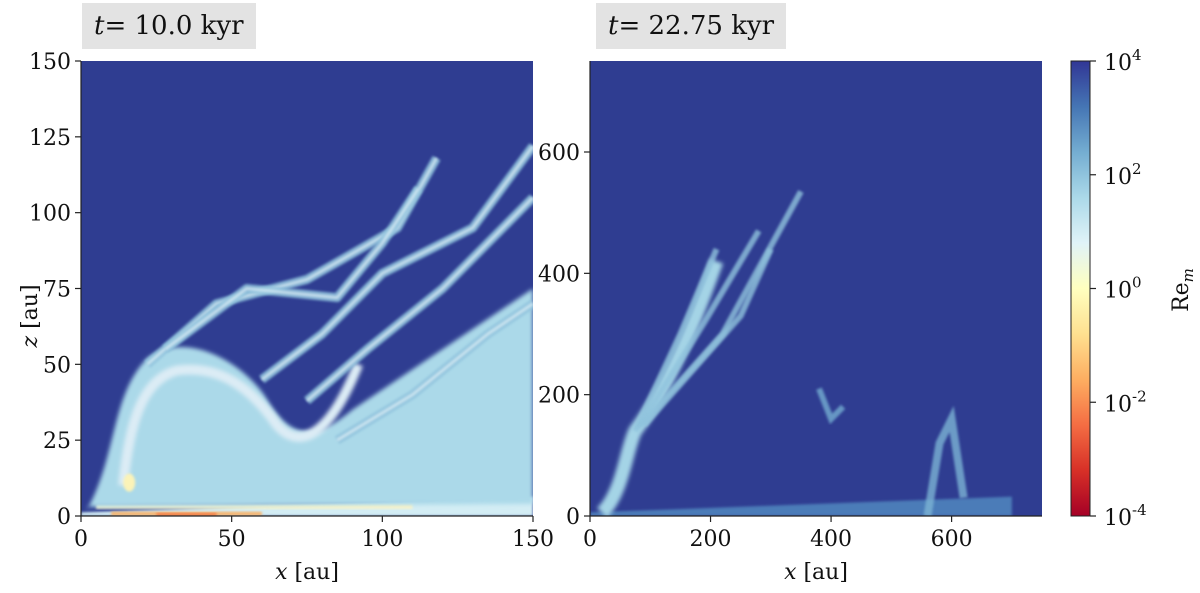  What do you see at coordinates (1139, 510) in the screenshot?
I see `colorbar-tick-exp: -4` at bounding box center [1139, 510].